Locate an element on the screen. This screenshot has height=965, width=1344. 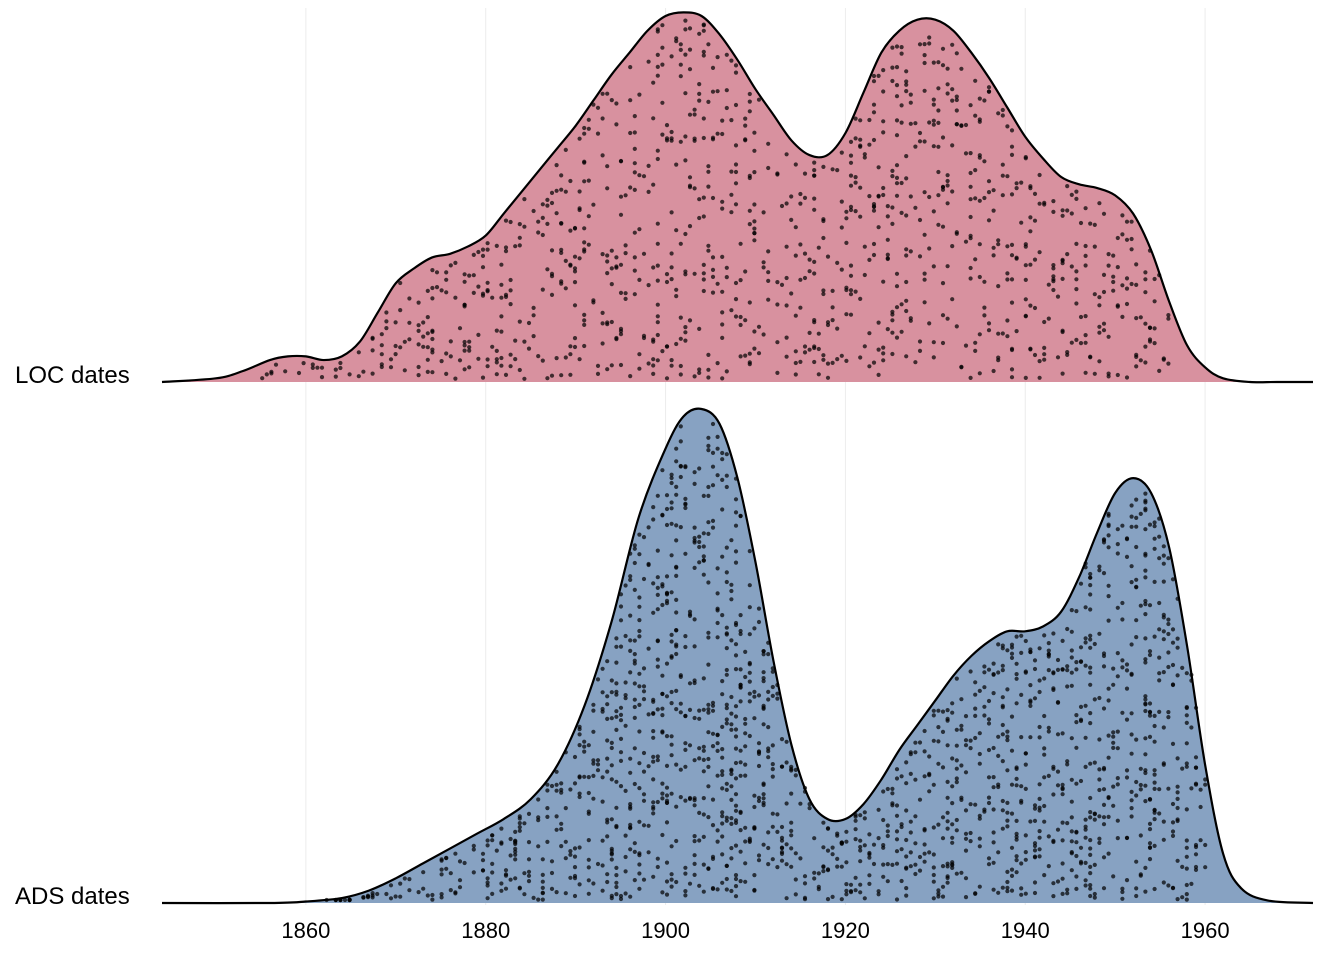
x-axis: 1860 1880 1900 1920 1940 1960 is located at coordinates (755, 930).